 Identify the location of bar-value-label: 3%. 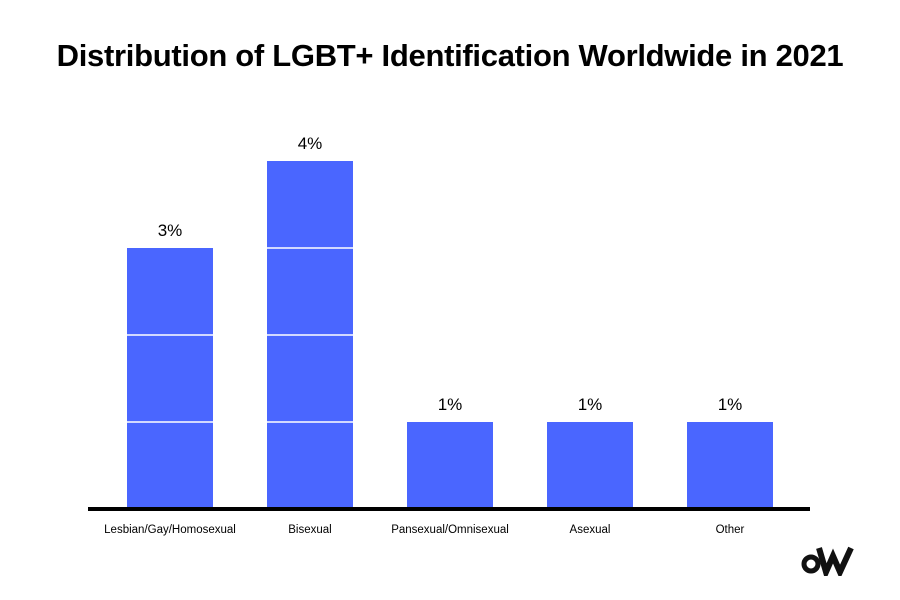
(170, 230).